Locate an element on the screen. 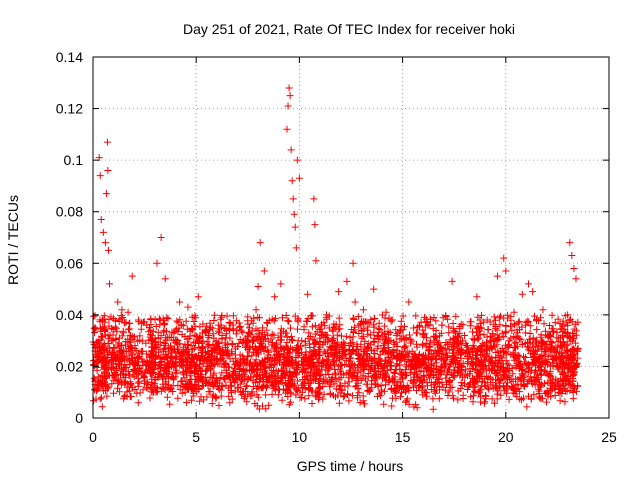 The width and height of the screenshot is (640, 480). x-tick-label: 5 is located at coordinates (196, 437).